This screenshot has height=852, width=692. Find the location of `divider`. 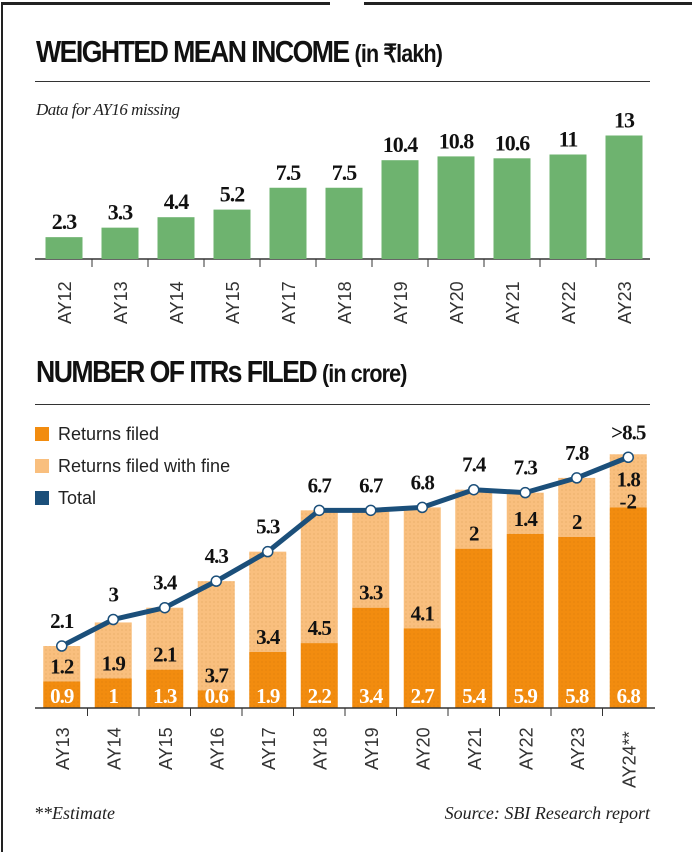

divider is located at coordinates (342, 81).